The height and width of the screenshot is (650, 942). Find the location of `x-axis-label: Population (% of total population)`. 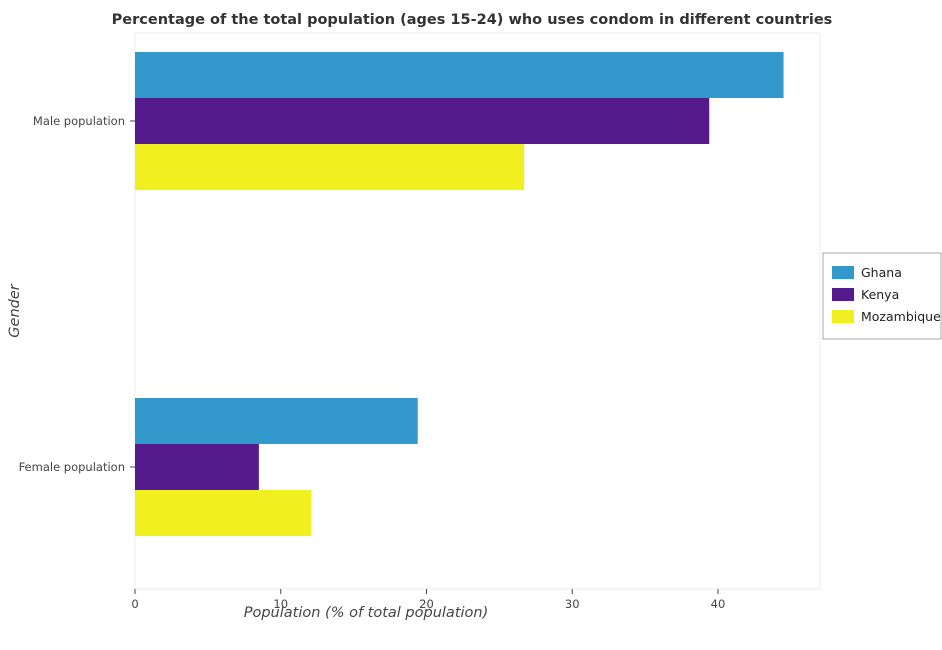

x-axis-label: Population (% of total population) is located at coordinates (366, 613).